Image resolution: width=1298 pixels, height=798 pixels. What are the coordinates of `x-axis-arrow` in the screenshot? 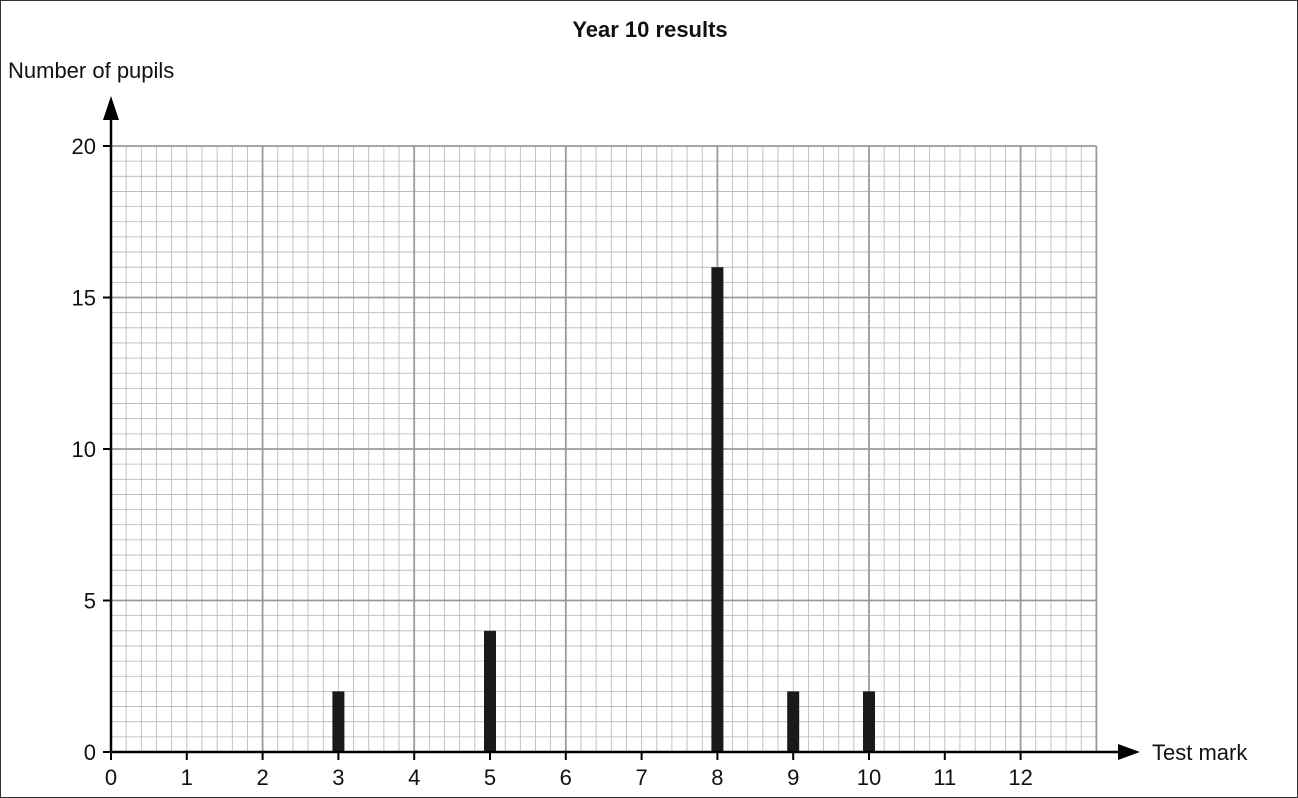 It's located at (1129, 752).